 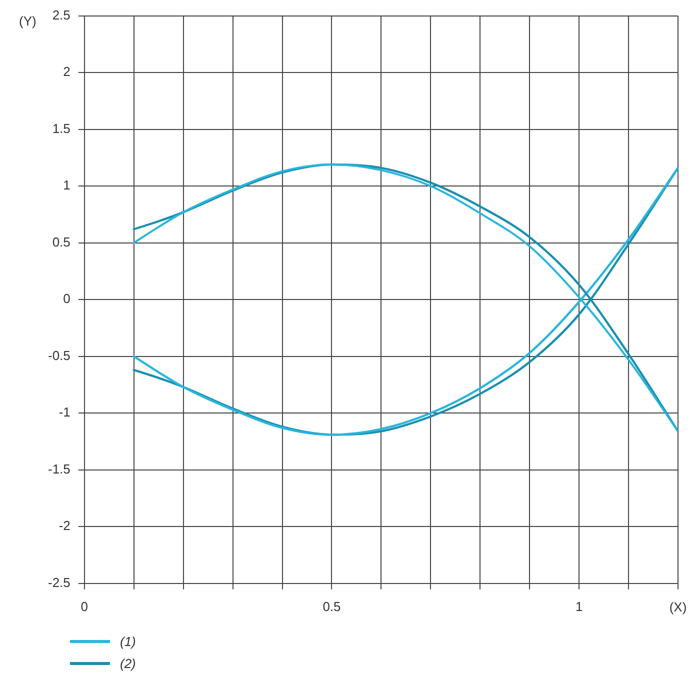 I want to click on y-tick-label: 2, so click(x=66, y=72).